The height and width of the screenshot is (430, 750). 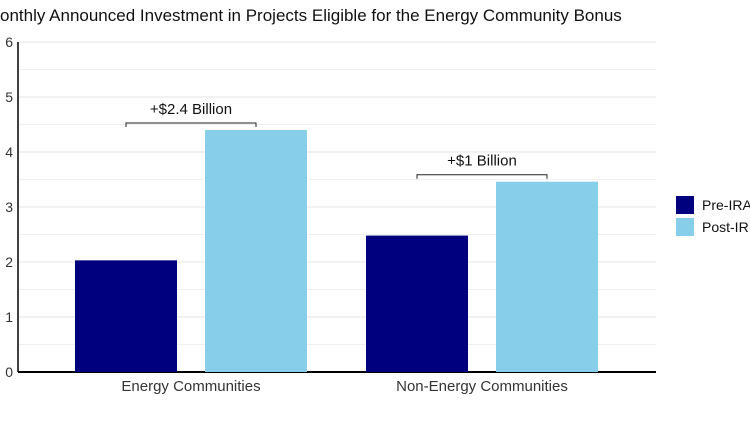 I want to click on y-tick-label: 5, so click(x=9, y=97).